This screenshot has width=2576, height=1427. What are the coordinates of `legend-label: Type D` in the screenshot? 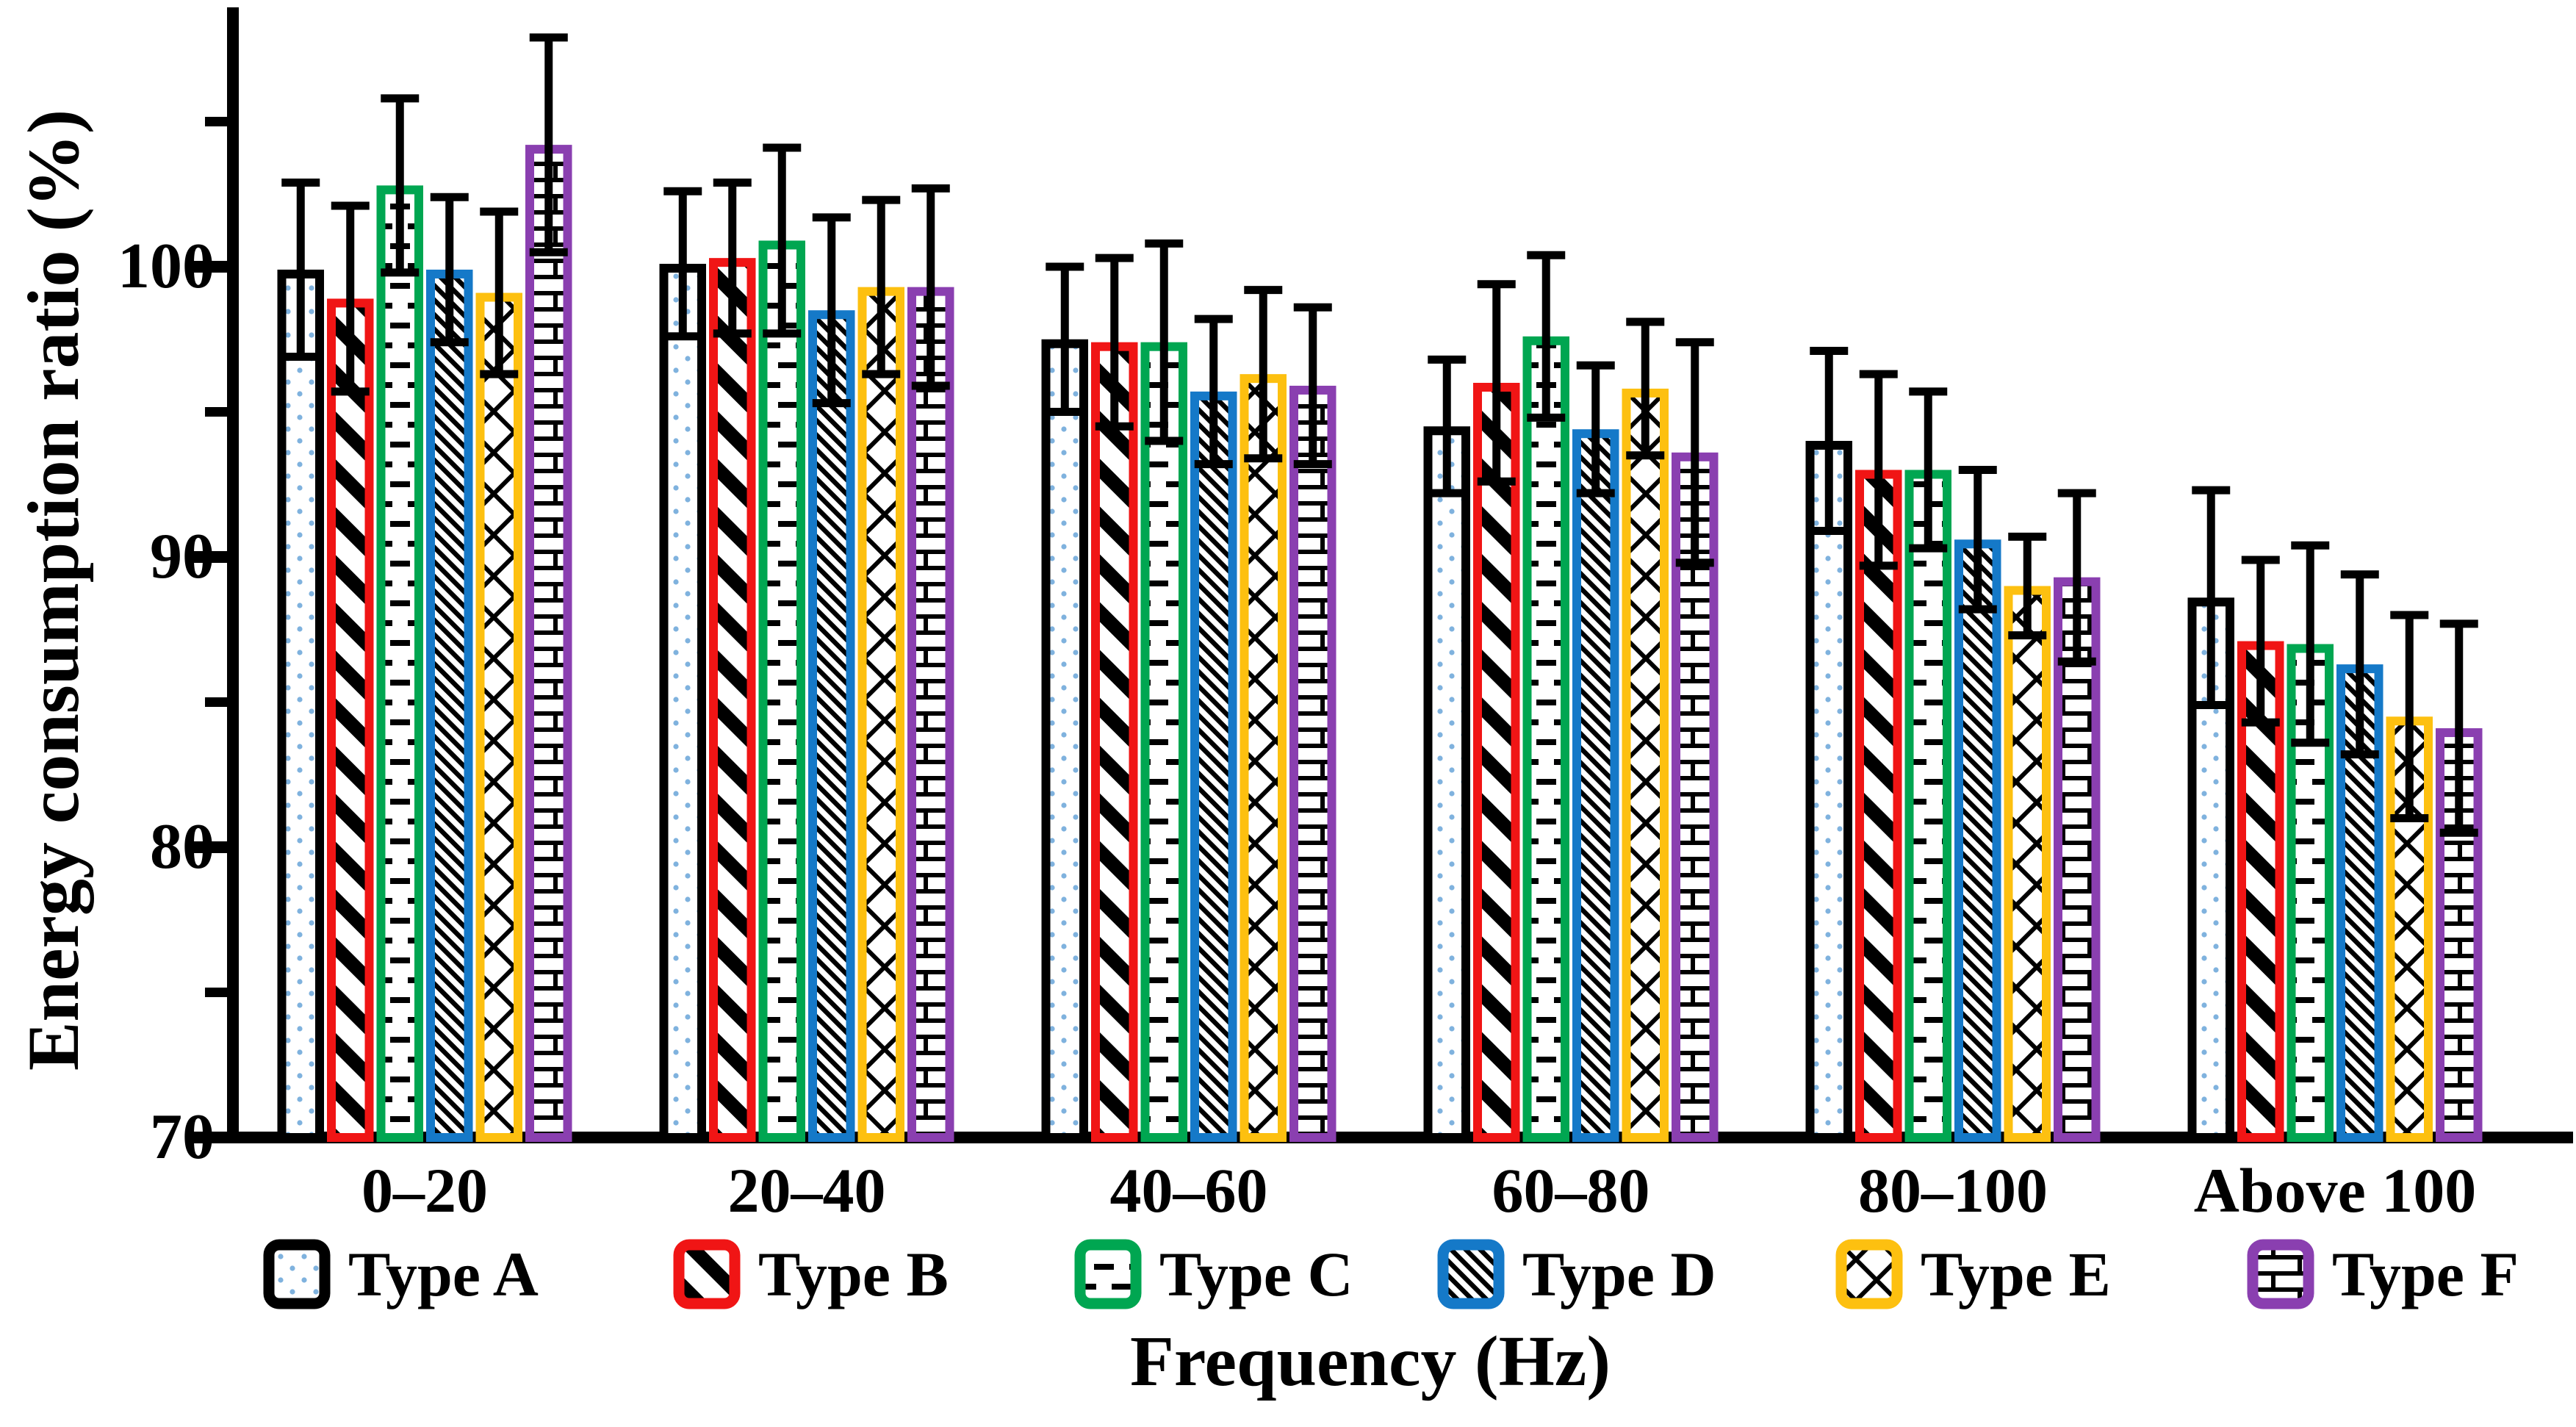 It's located at (1619, 1274).